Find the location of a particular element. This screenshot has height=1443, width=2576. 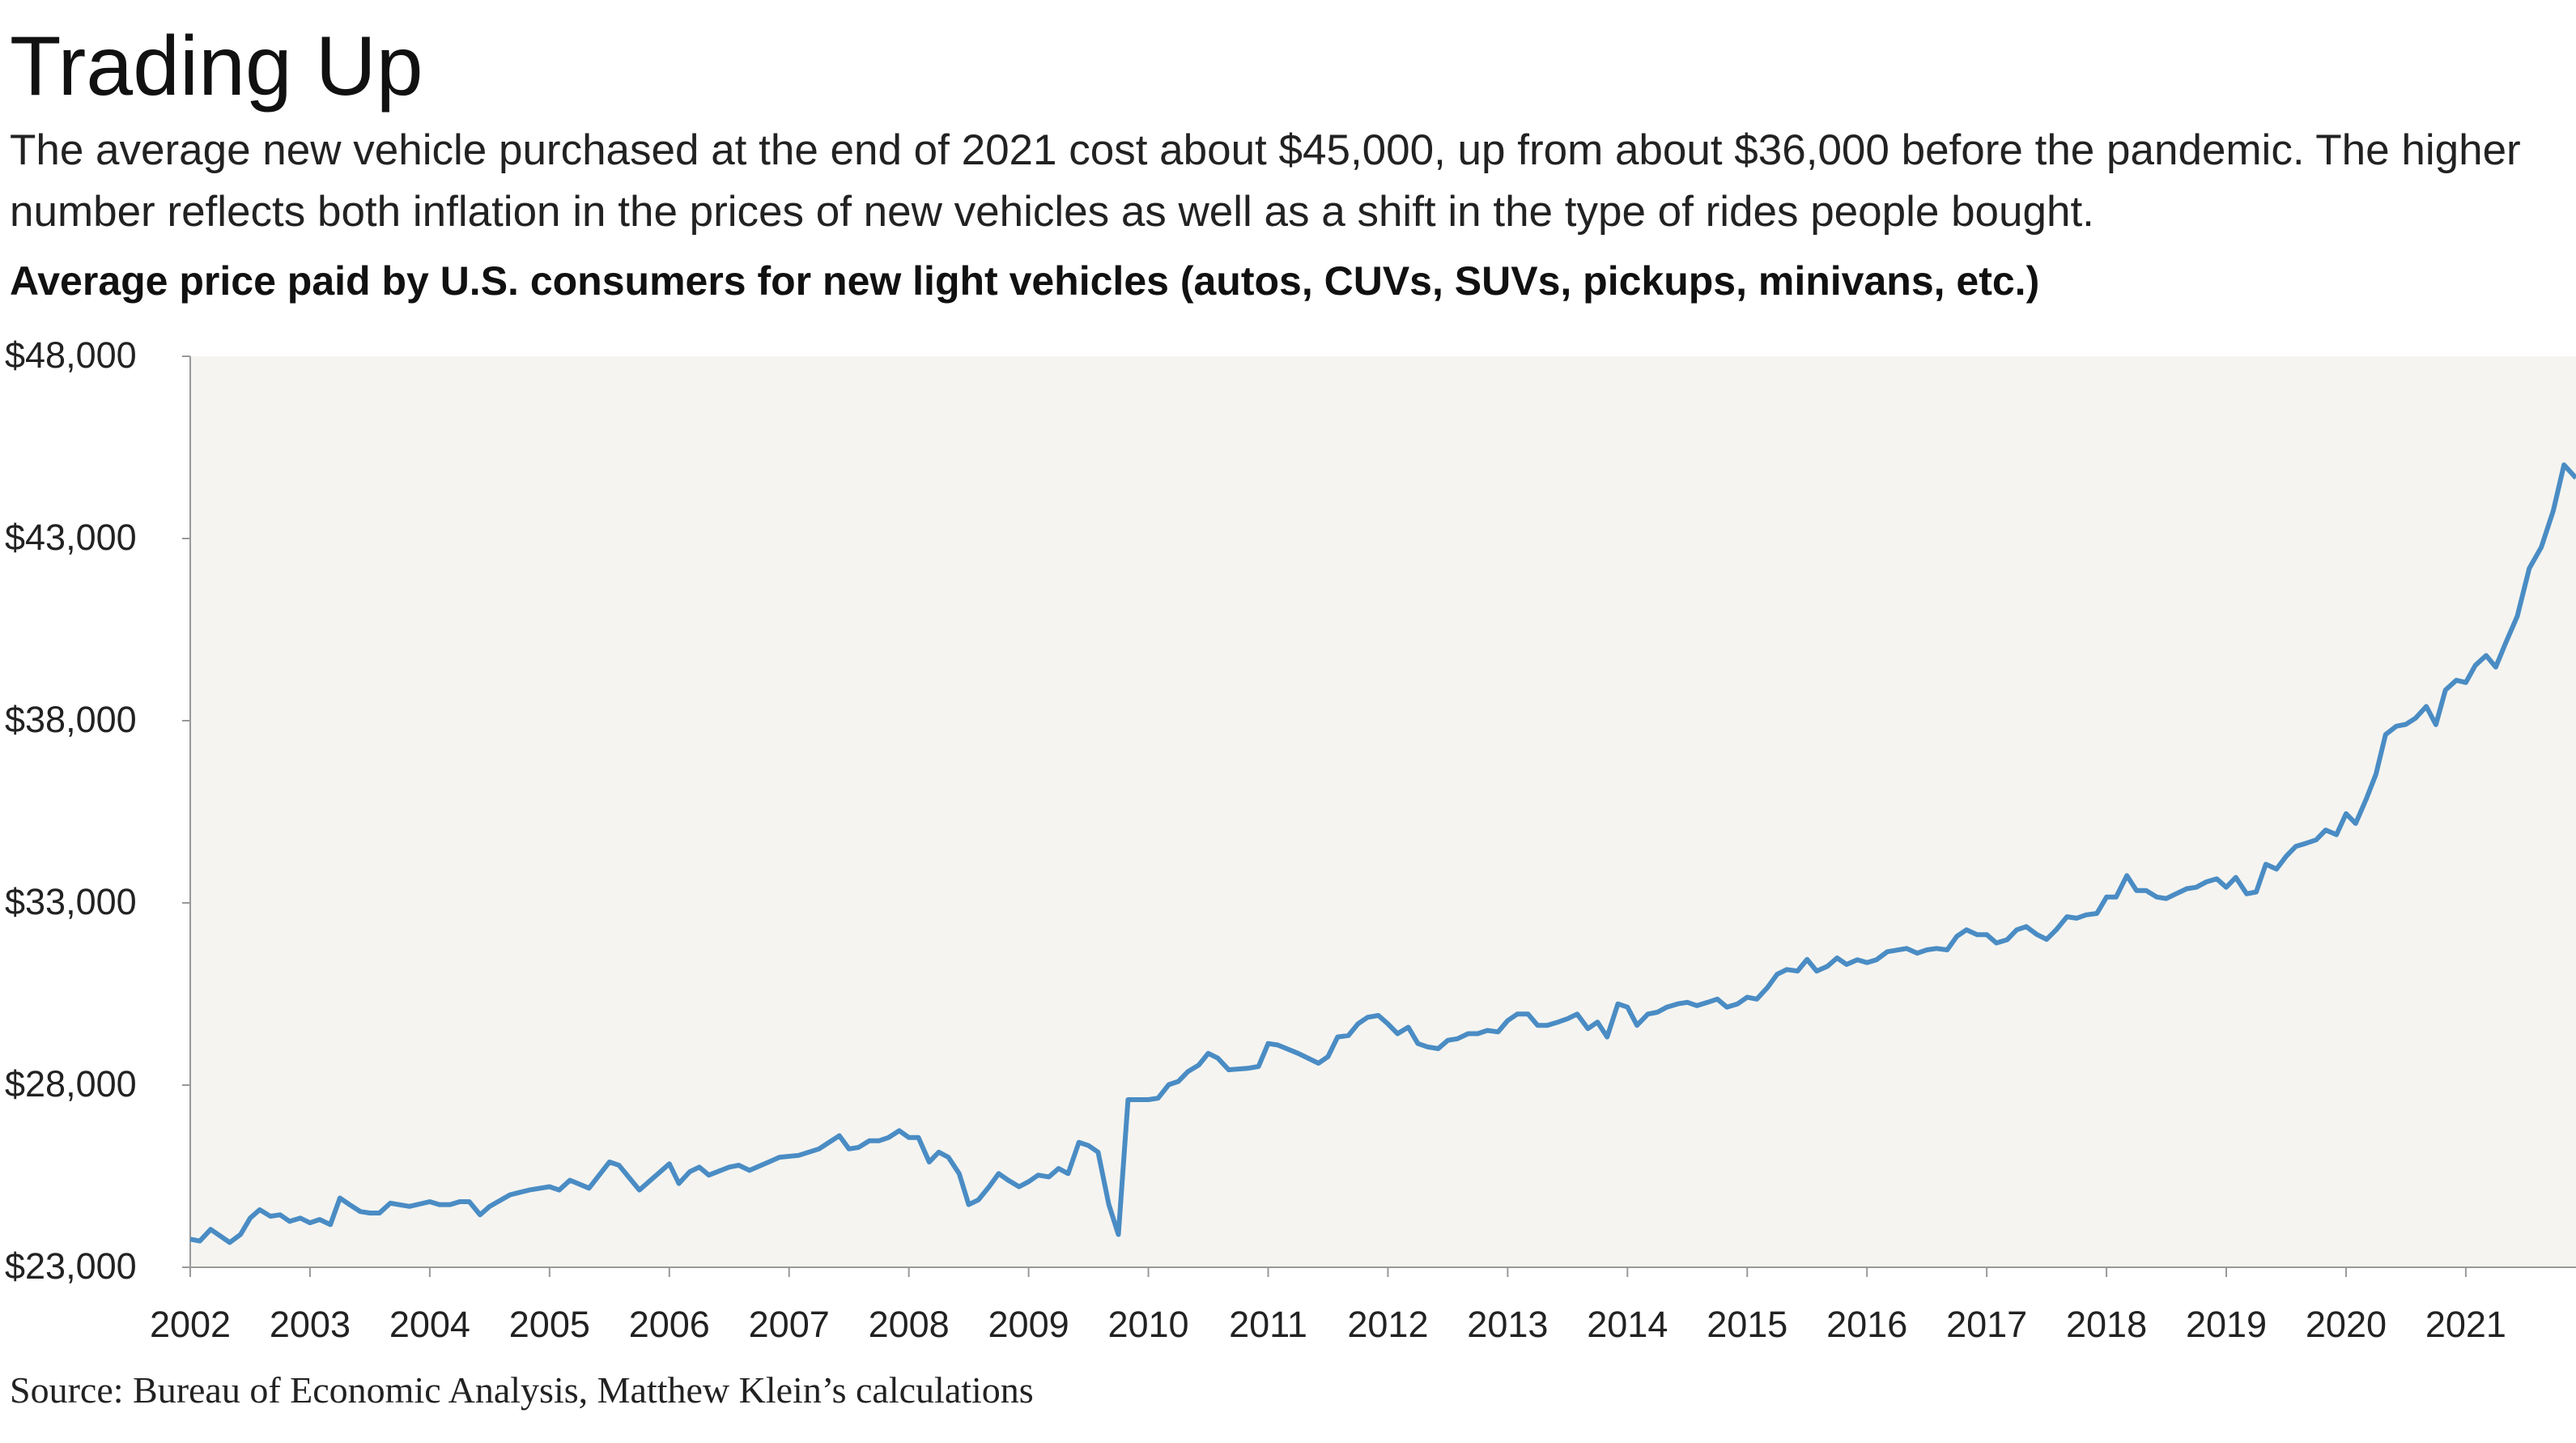

x-tick-label: 2006 is located at coordinates (669, 1324).